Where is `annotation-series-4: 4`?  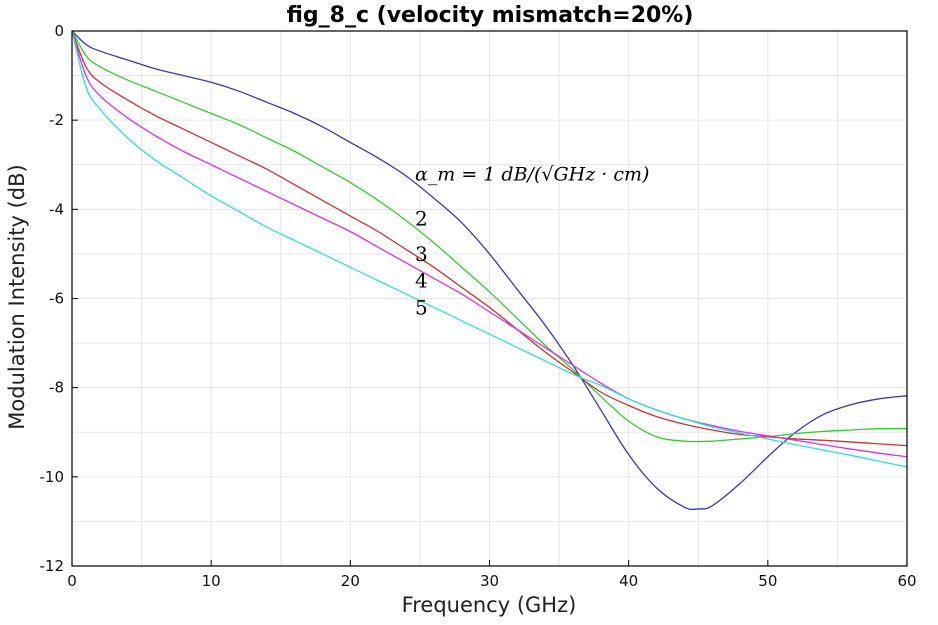 annotation-series-4: 4 is located at coordinates (421, 281).